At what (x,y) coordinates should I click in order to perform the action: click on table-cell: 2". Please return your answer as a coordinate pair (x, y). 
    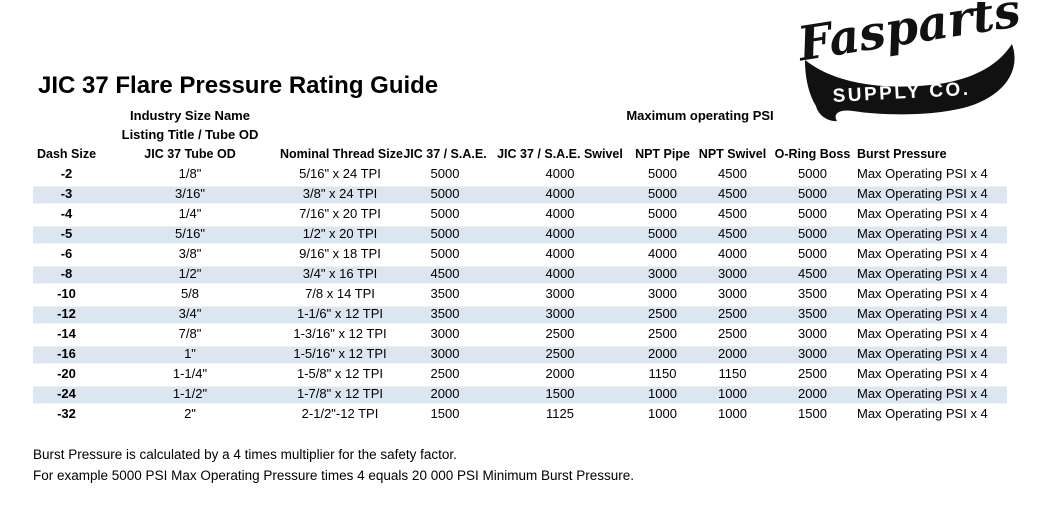
    Looking at the image, I should click on (190, 413).